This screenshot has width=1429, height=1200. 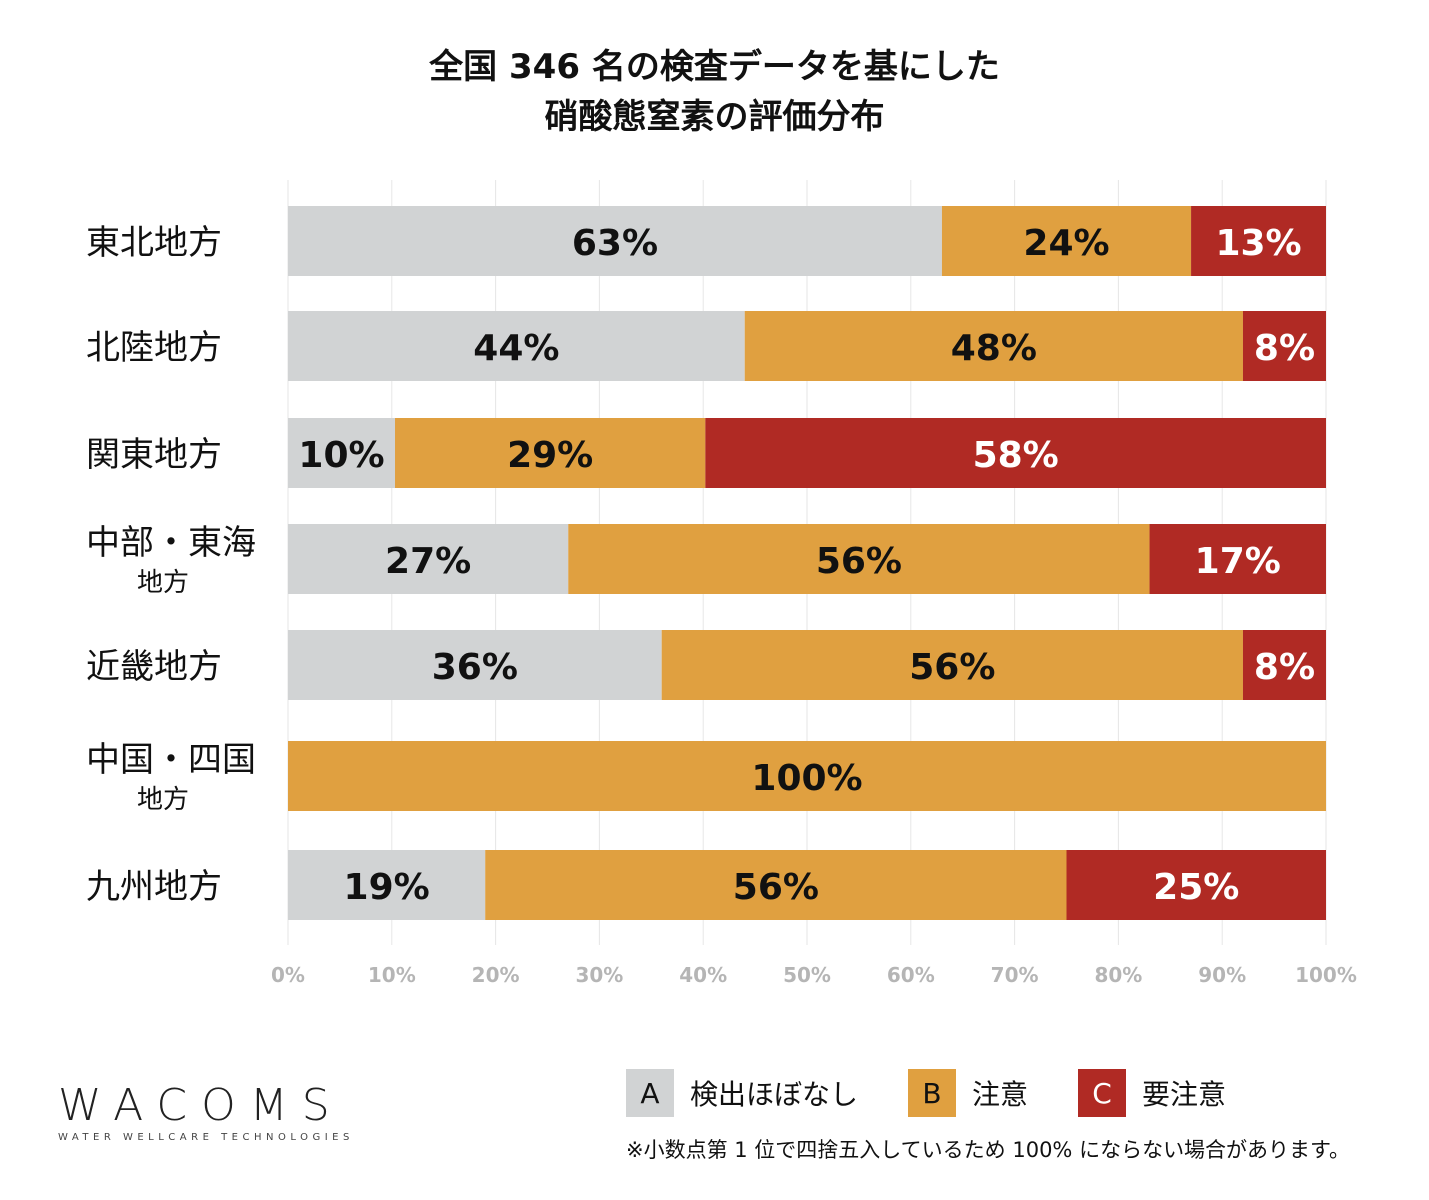 I want to click on x-tick-label: 50%, so click(x=807, y=975).